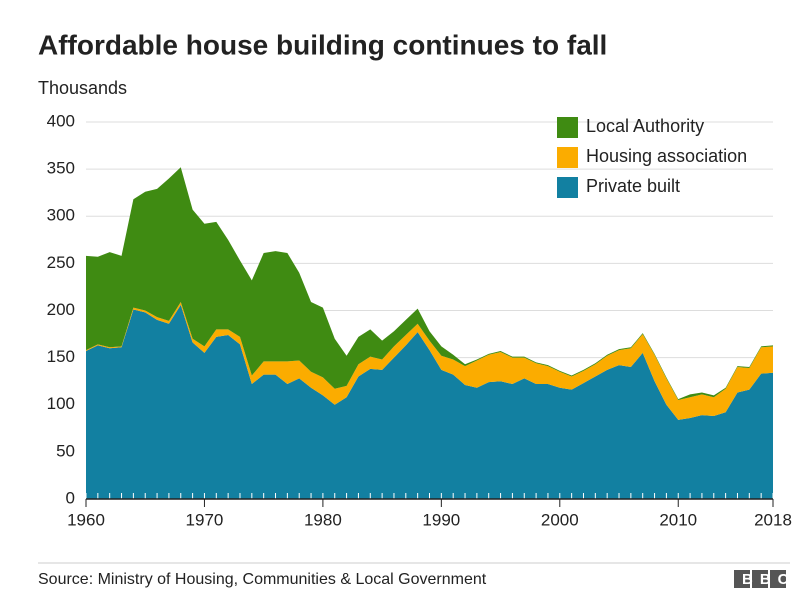  I want to click on subtitle: Thousands, so click(82, 88).